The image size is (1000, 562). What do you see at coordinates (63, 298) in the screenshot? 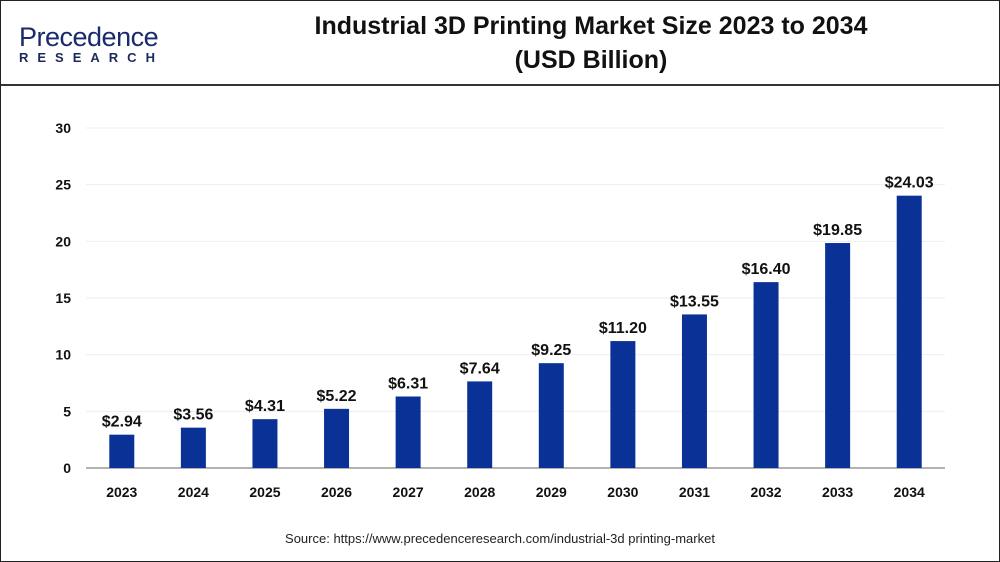
I see `y-tick-label: 15` at bounding box center [63, 298].